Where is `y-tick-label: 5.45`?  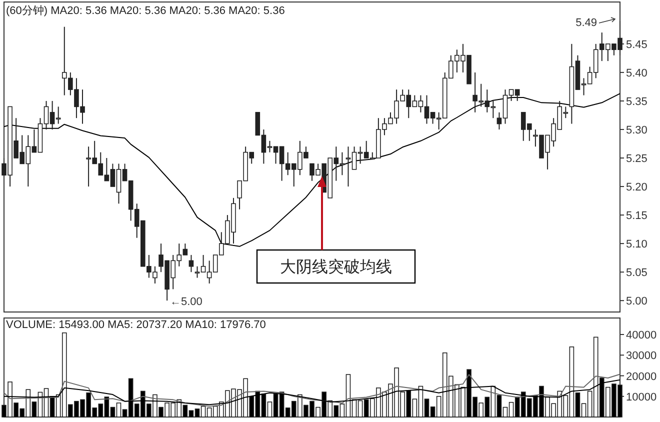
y-tick-label: 5.45 is located at coordinates (637, 44).